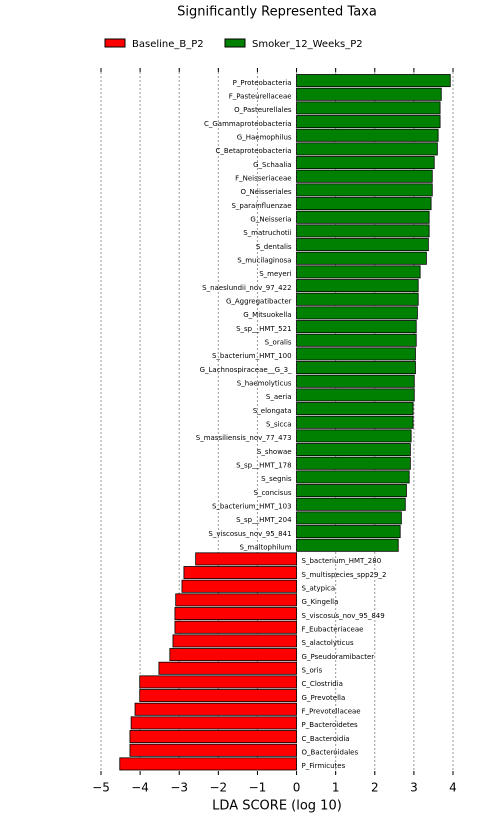  I want to click on category-label: G_Lachnospiraceae__G_3_, so click(246, 370).